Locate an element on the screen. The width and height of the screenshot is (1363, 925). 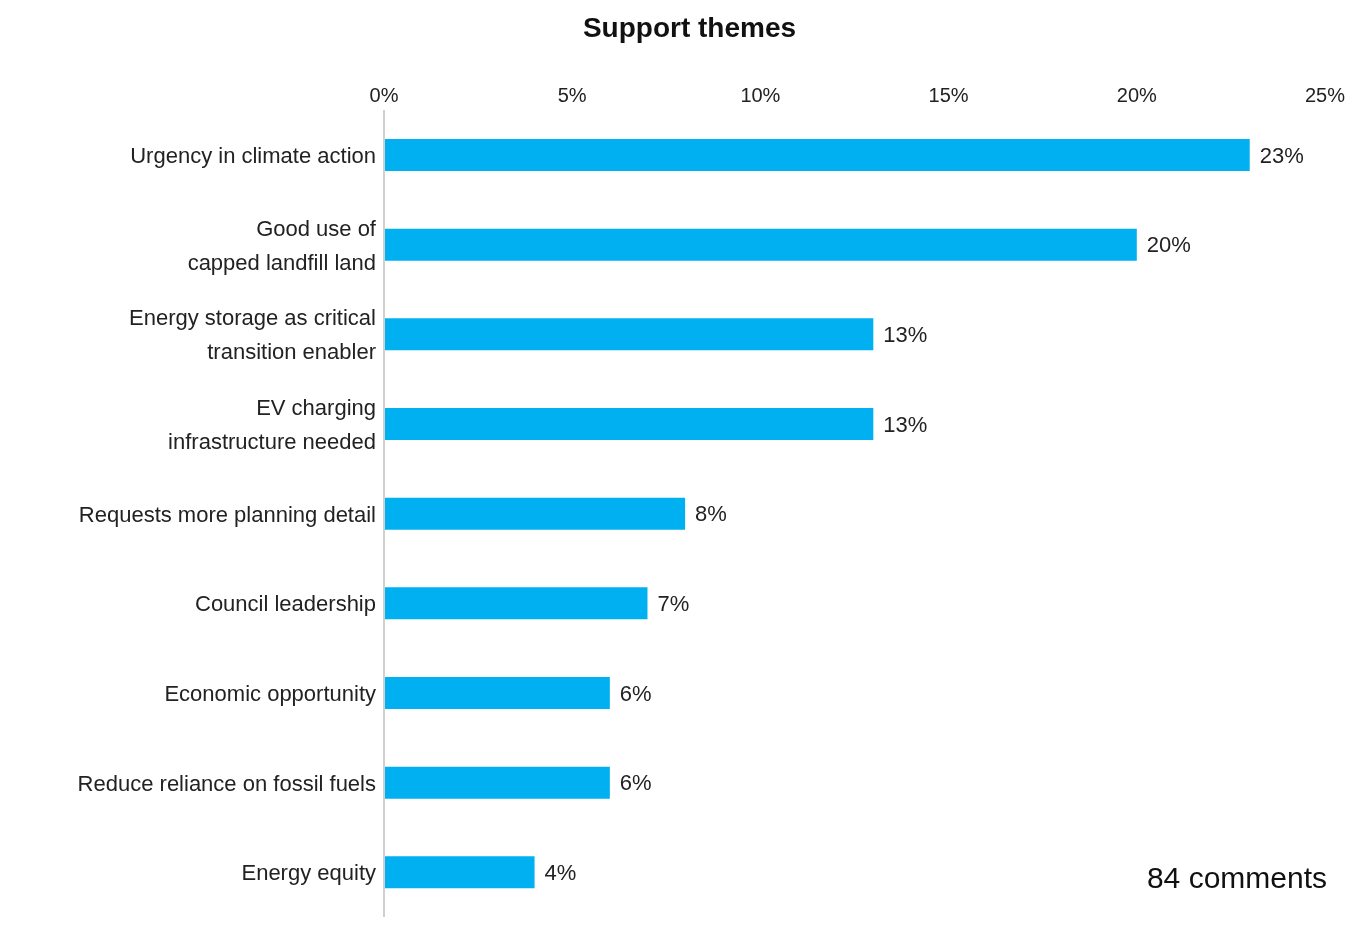
y-tick-label: Urgency in climate action is located at coordinates (253, 155).